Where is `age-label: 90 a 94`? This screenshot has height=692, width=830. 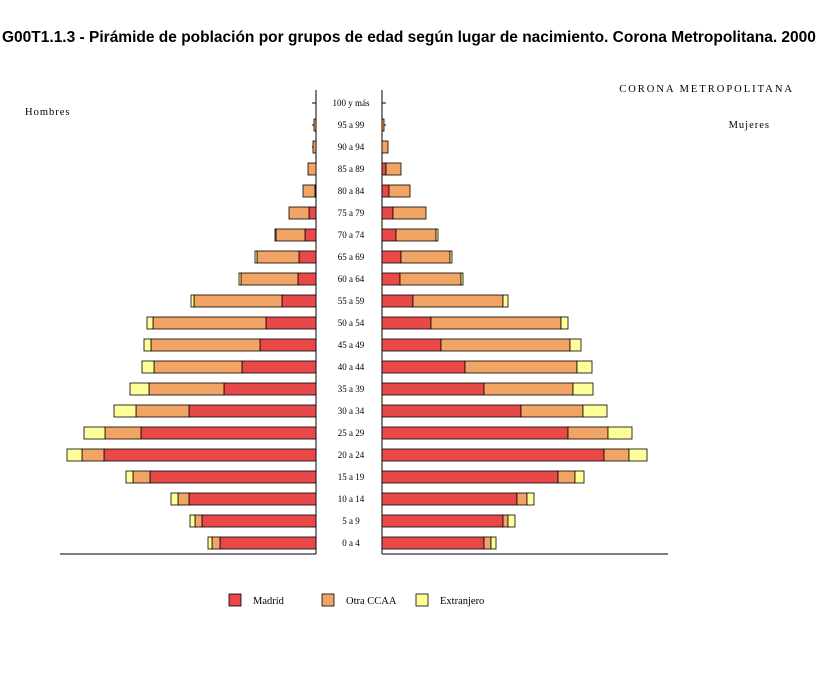
age-label: 90 a 94 is located at coordinates (351, 147).